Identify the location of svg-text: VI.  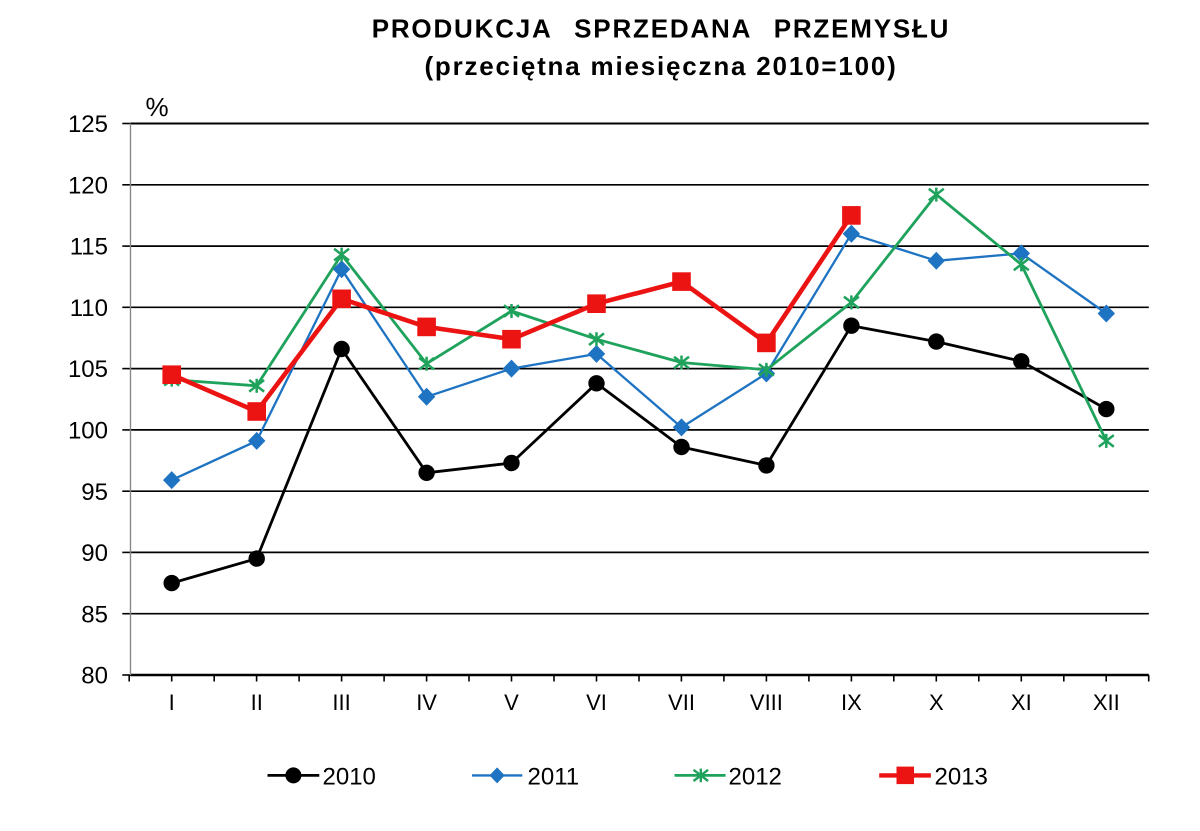
(596, 702).